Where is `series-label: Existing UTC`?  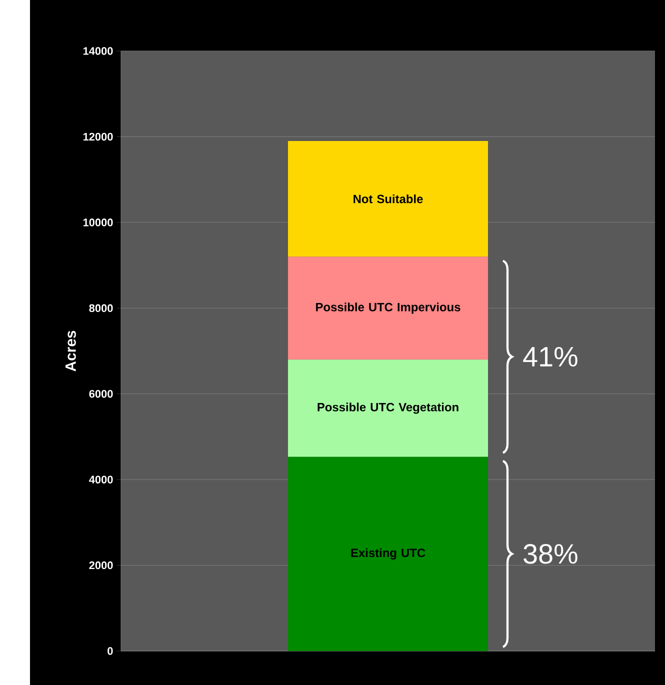
series-label: Existing UTC is located at coordinates (388, 554).